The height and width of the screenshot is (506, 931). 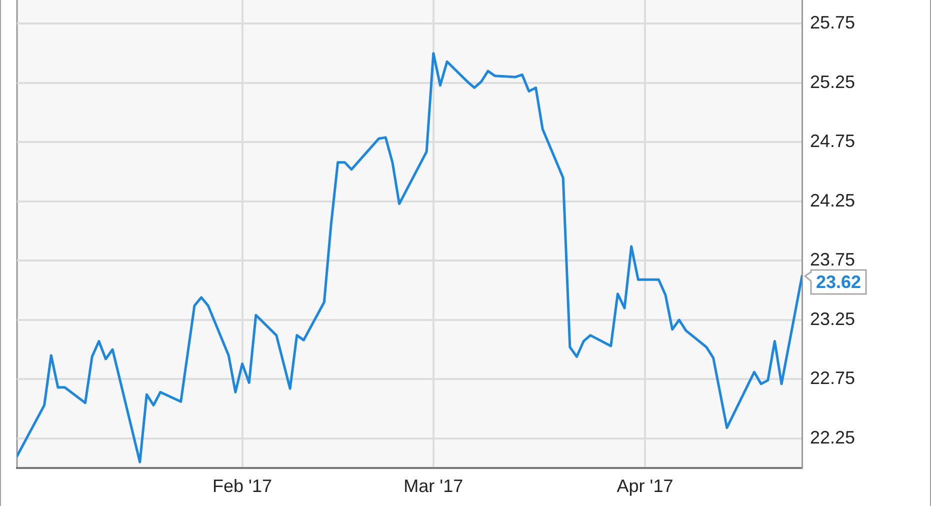 What do you see at coordinates (839, 282) in the screenshot?
I see `data-label: 23.62` at bounding box center [839, 282].